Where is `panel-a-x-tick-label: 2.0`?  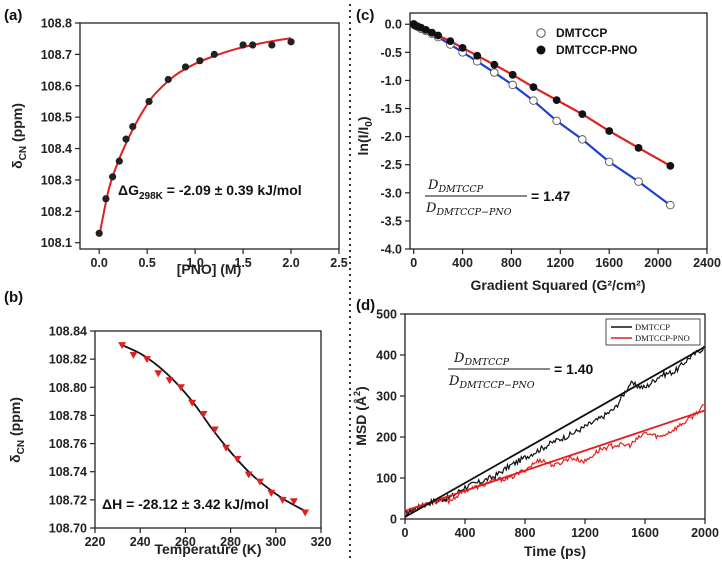 panel-a-x-tick-label: 2.0 is located at coordinates (290, 263).